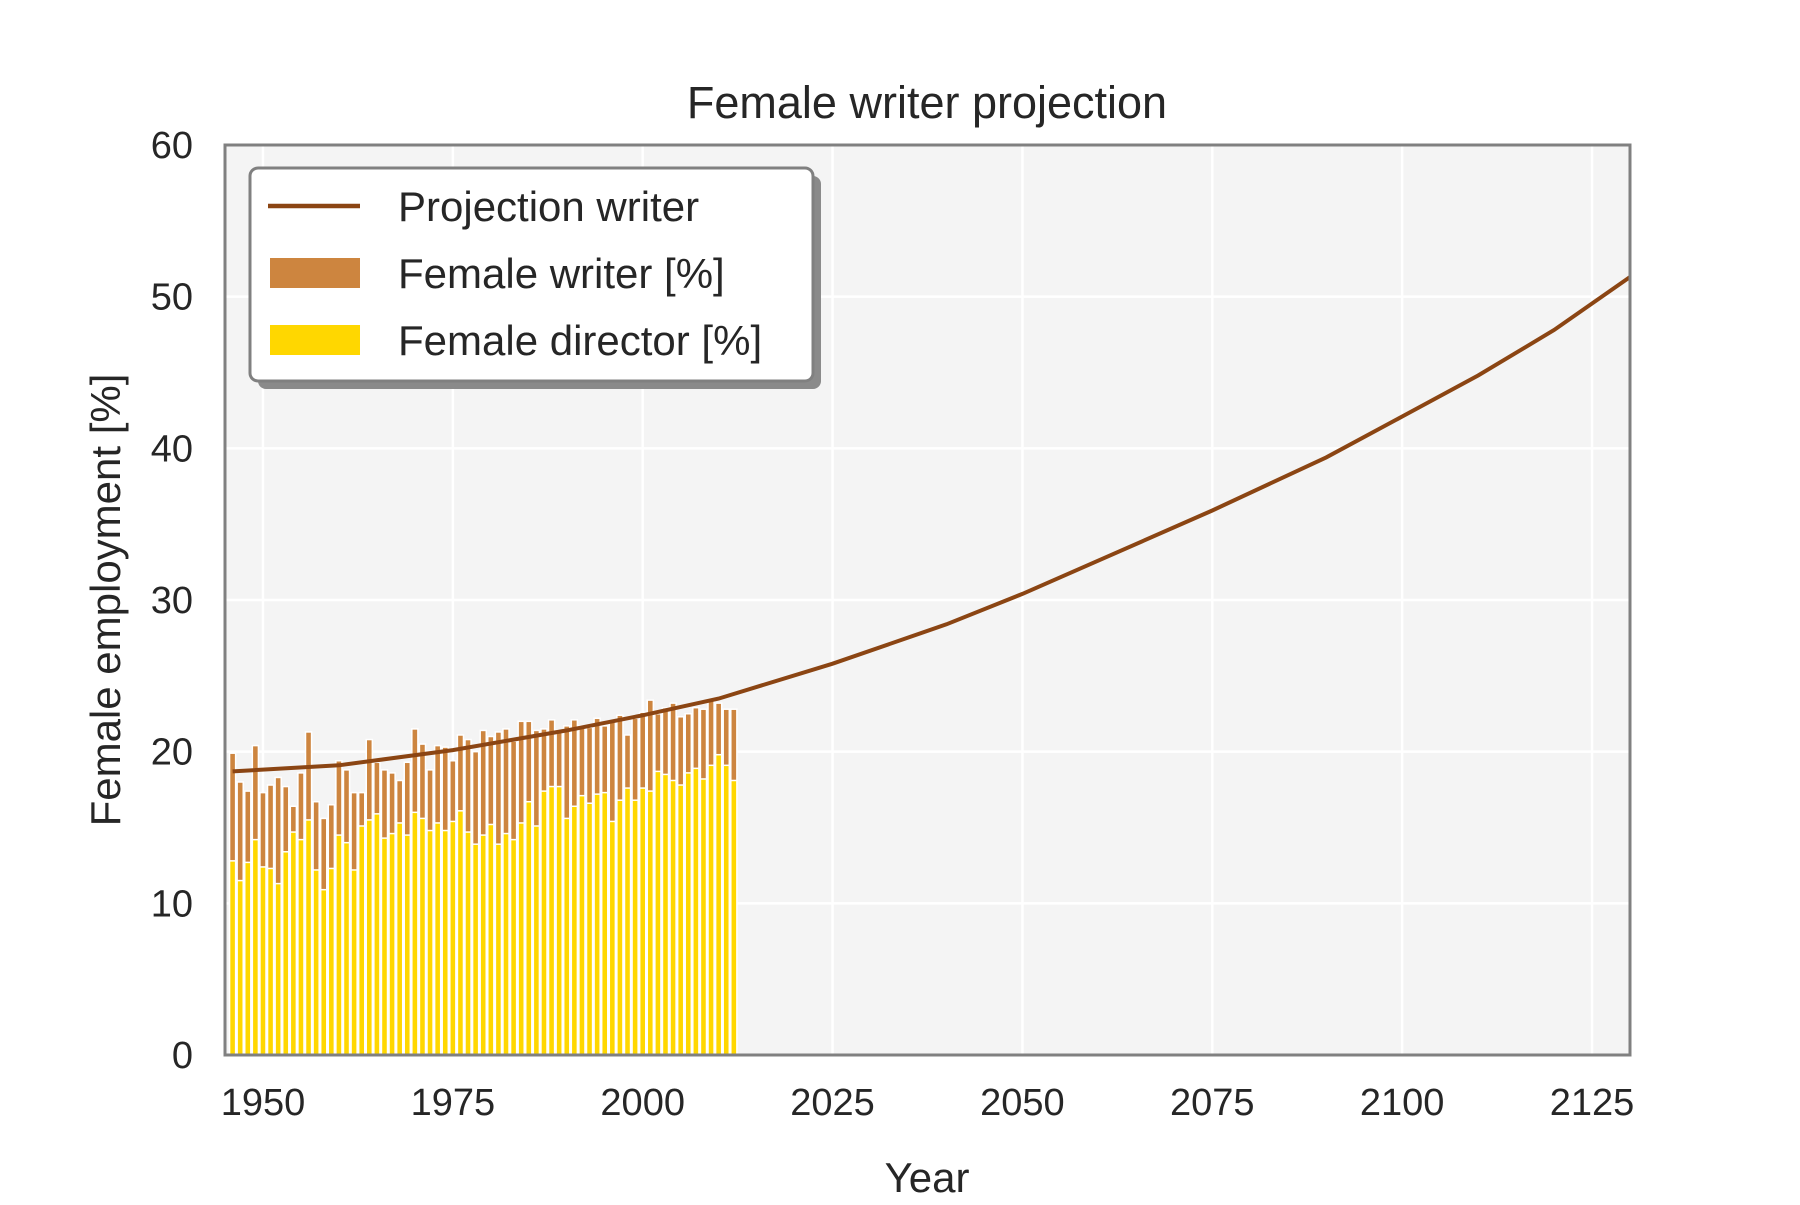 This screenshot has width=1800, height=1205. Describe the element at coordinates (927, 102) in the screenshot. I see `chart-title: Female writer projection` at that location.